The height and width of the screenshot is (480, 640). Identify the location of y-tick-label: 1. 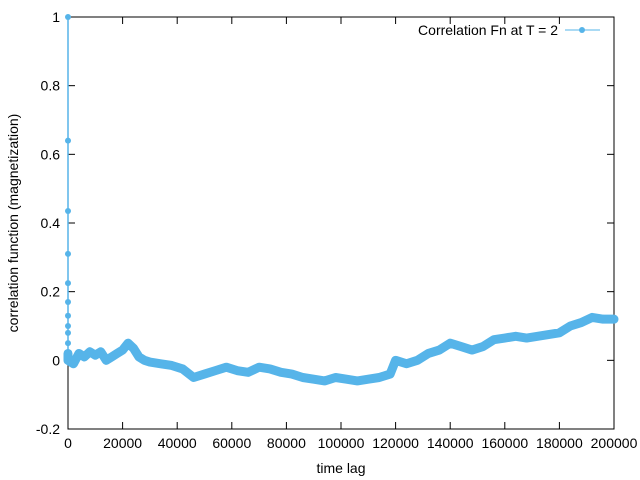
(56, 17).